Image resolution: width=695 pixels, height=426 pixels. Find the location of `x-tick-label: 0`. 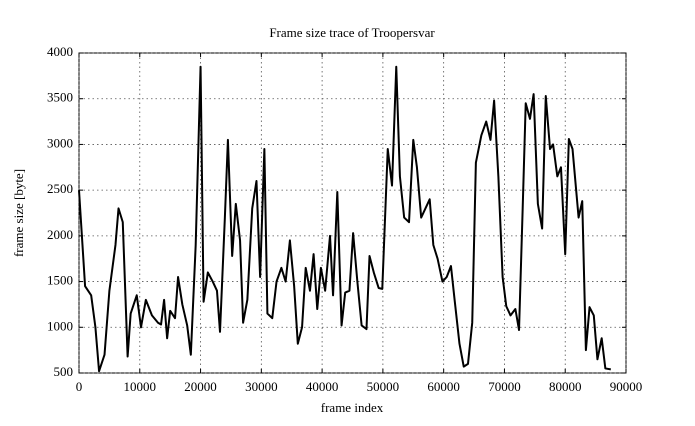

x-tick-label: 0 is located at coordinates (79, 386).